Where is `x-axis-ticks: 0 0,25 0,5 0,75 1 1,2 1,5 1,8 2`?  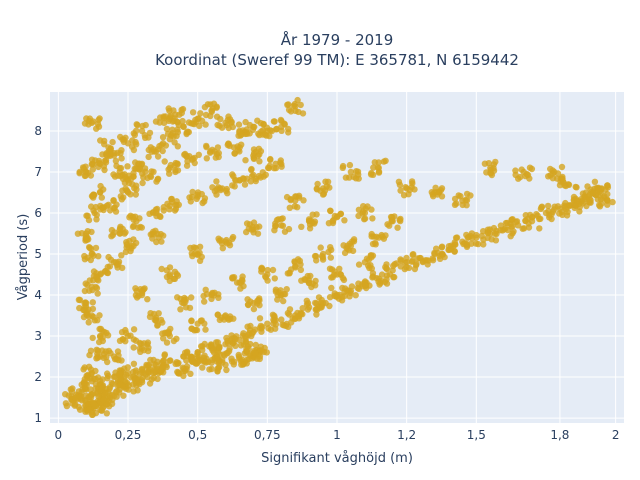 x-axis-ticks: 0 0,25 0,5 0,75 1 1,2 1,5 1,8 2 is located at coordinates (337, 435).